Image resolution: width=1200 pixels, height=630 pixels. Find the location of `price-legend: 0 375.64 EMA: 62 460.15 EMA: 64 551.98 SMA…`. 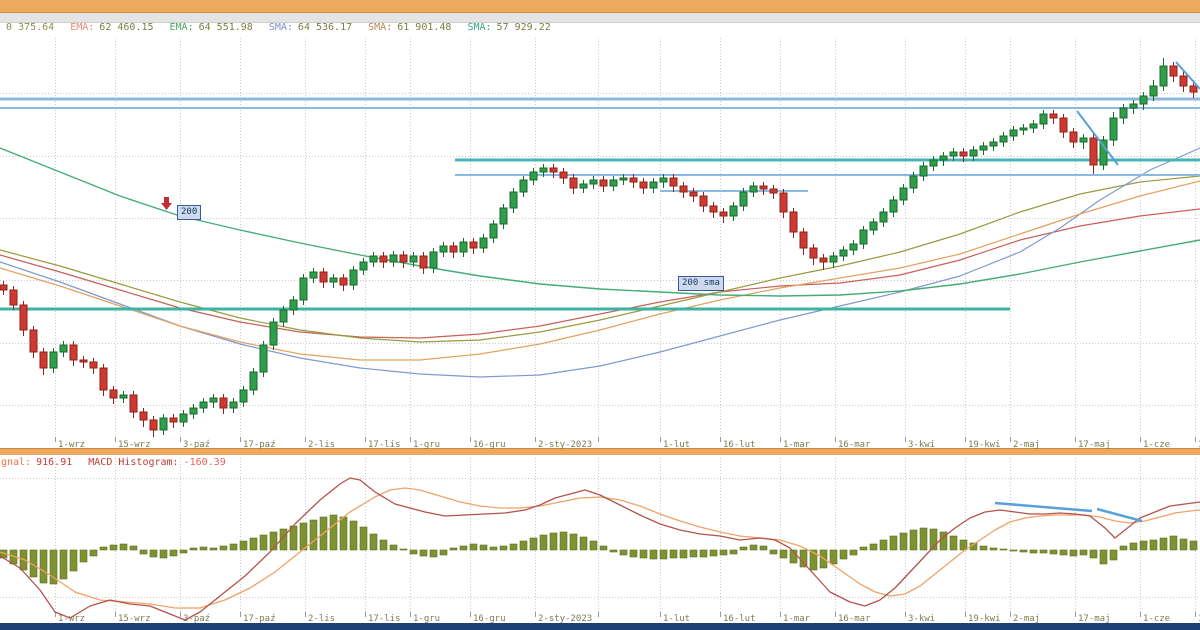

price-legend: 0 375.64 EMA: 62 460.15 EMA: 64 551.98 SMA… is located at coordinates (281, 27).